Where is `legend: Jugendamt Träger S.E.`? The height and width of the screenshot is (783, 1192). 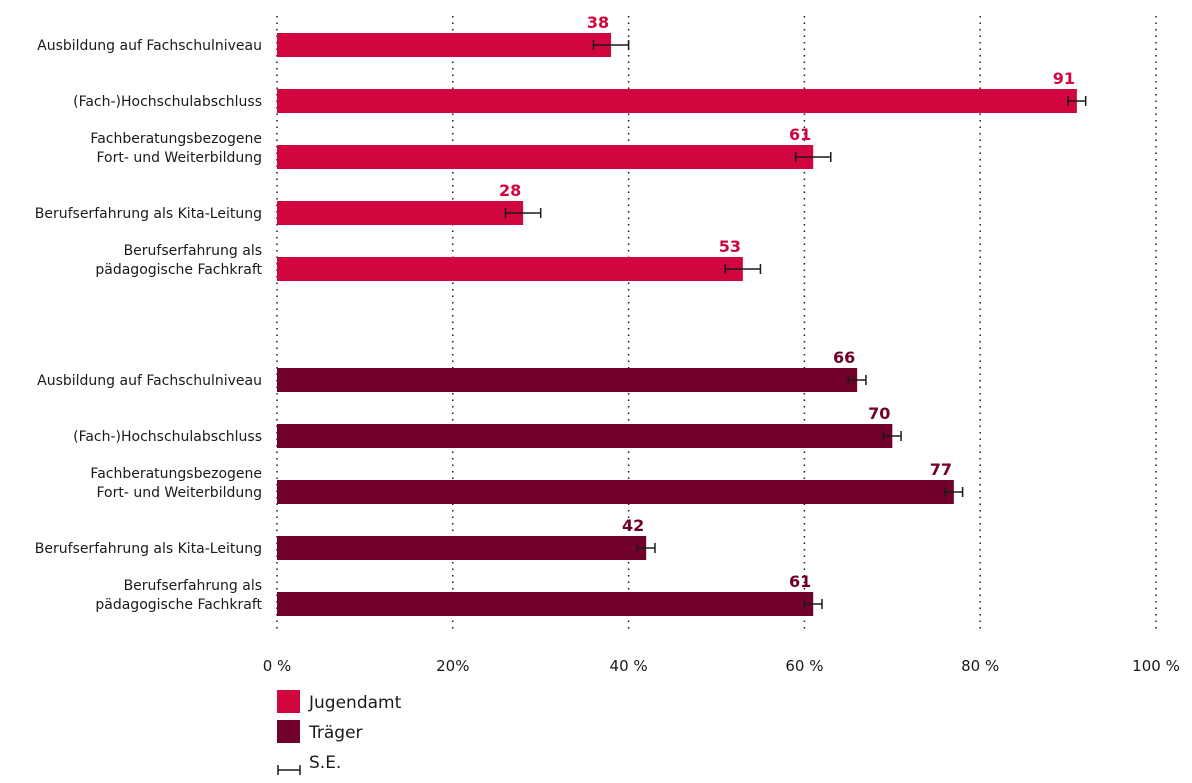 legend: Jugendamt Träger S.E. is located at coordinates (339, 732).